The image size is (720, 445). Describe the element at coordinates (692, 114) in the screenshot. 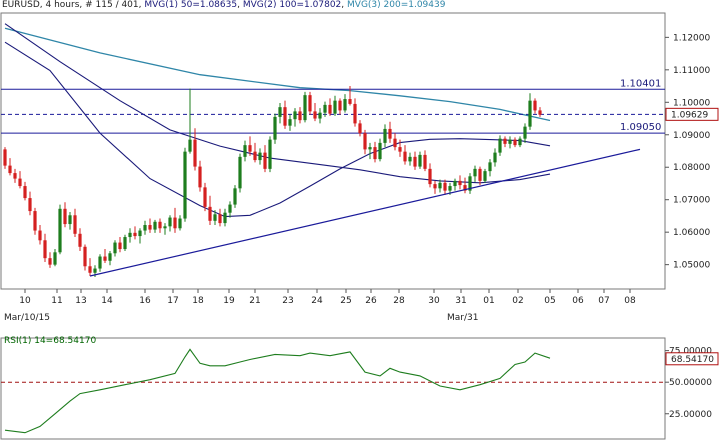

I see `current-price-box` at that location.